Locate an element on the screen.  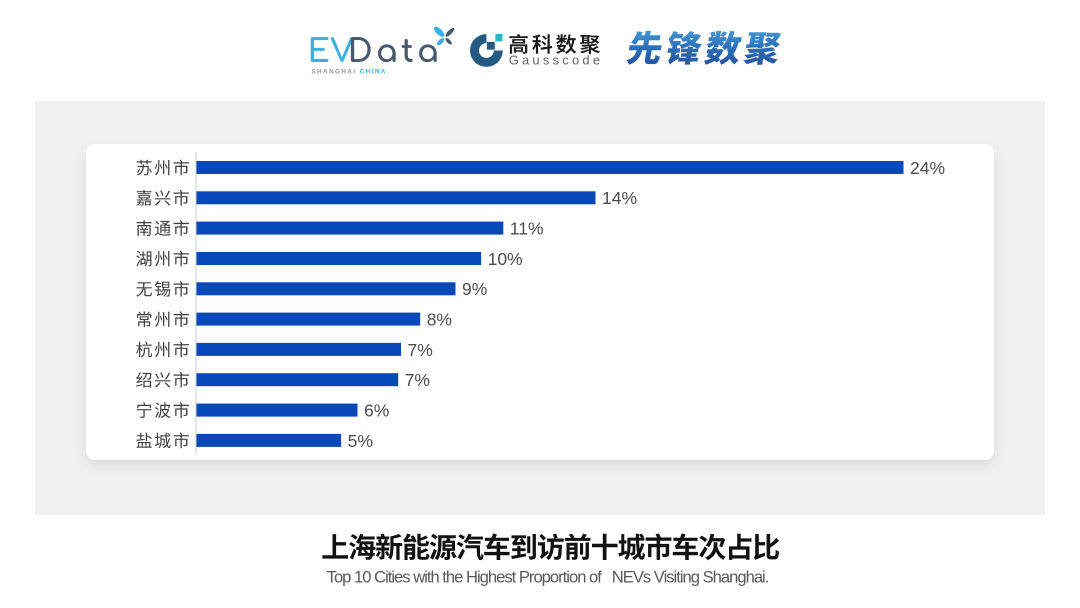
svg-text: Gausscode is located at coordinates (556, 60).